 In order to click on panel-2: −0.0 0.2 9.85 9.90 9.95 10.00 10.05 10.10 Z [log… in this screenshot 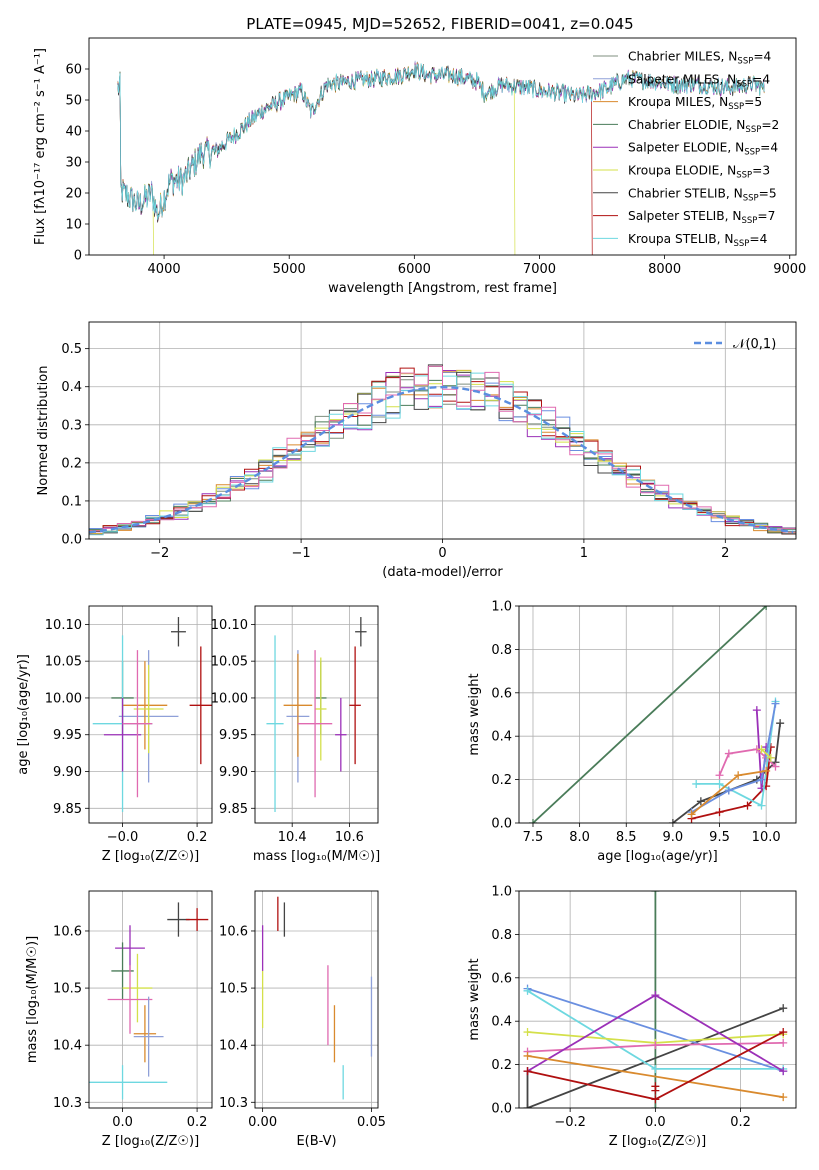, I will do `click(114, 734)`.